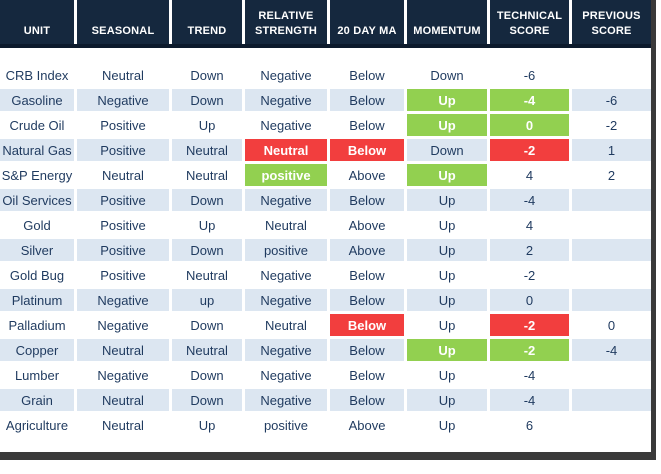  Describe the element at coordinates (37, 275) in the screenshot. I see `unit-cell: Gold Bug` at that location.